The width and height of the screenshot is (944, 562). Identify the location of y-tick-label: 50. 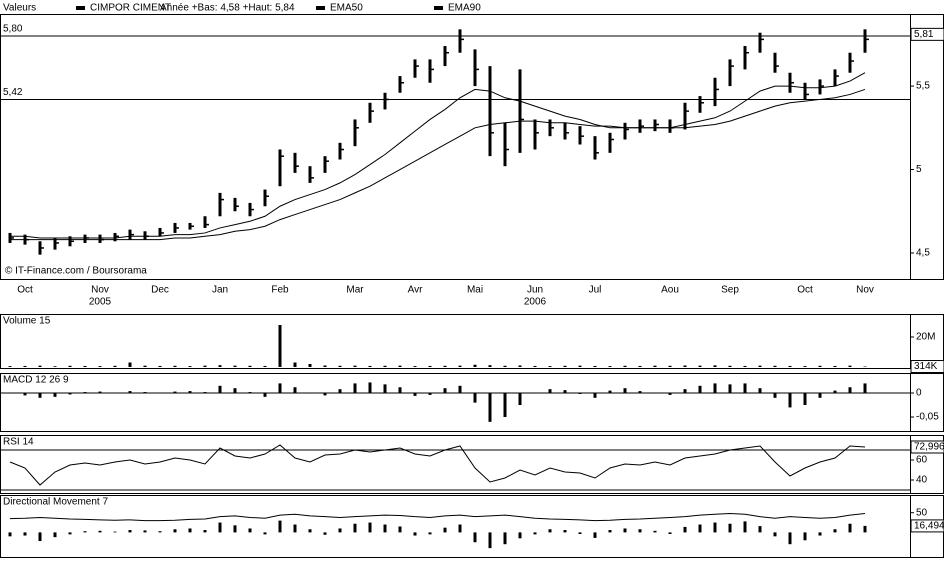
(922, 512).